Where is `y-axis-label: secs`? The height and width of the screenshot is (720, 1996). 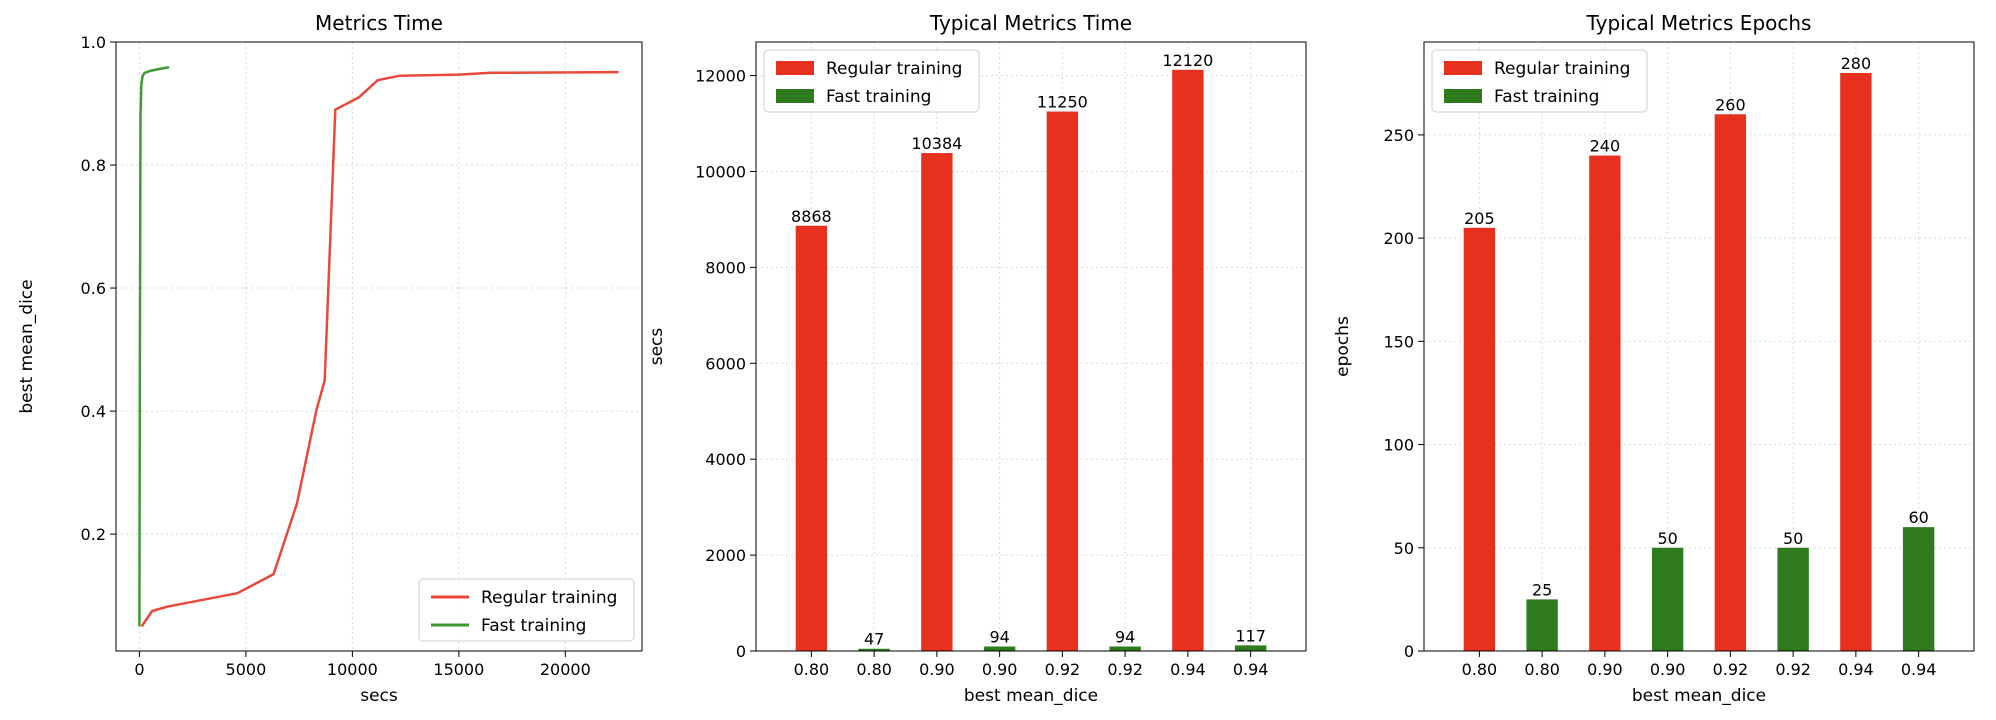
y-axis-label: secs is located at coordinates (657, 347).